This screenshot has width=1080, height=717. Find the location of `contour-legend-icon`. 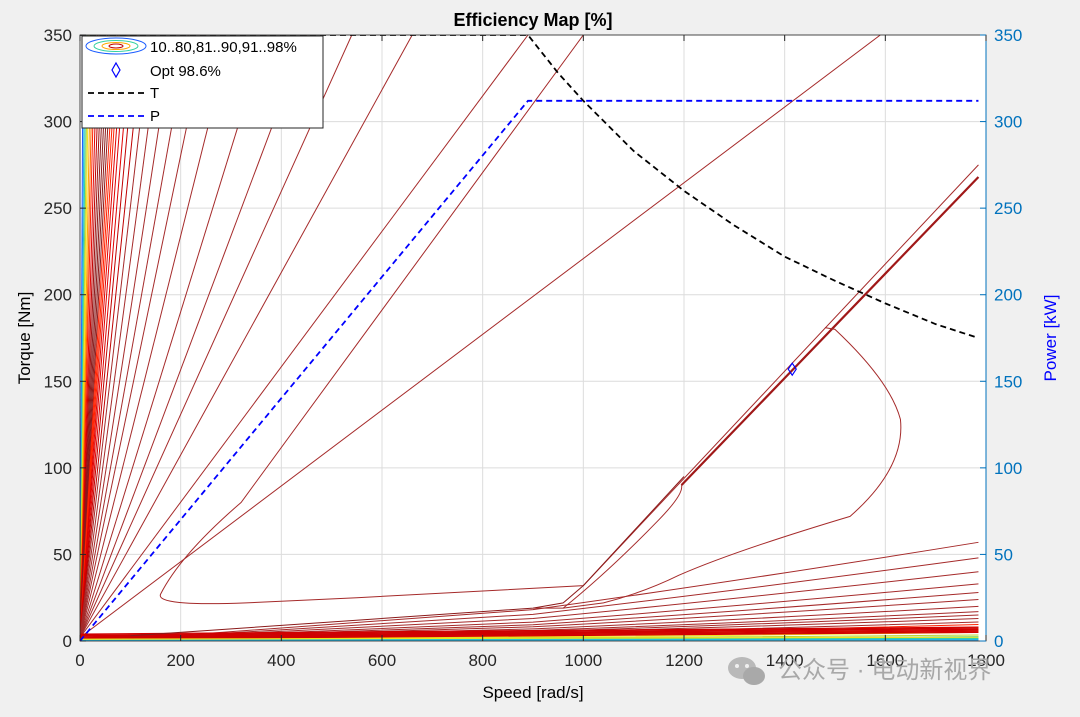

contour-legend-icon is located at coordinates (116, 46).